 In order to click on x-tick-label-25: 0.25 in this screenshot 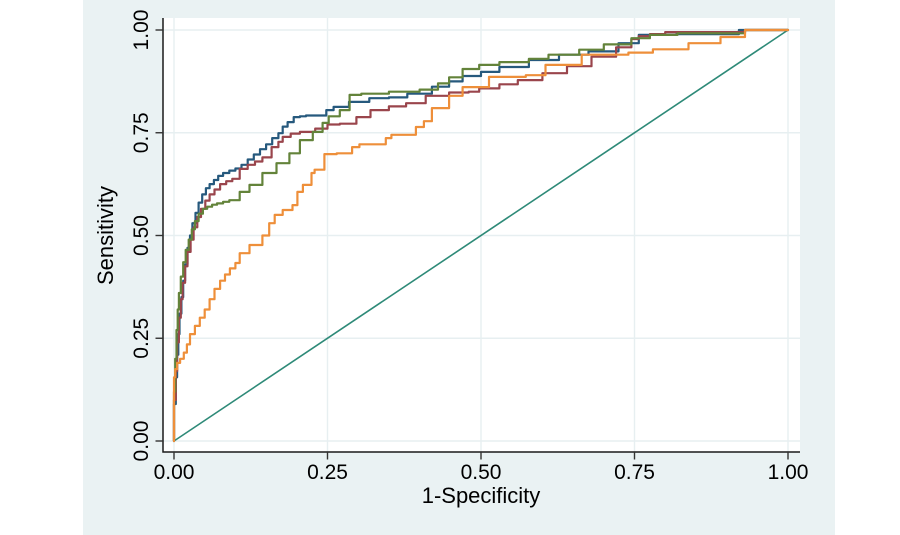, I will do `click(327, 472)`.